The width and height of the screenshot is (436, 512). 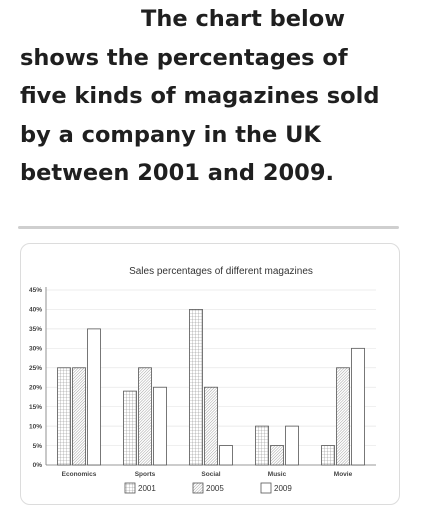 What do you see at coordinates (200, 96) in the screenshot?
I see `heading-line: five kinds of magazines sold` at bounding box center [200, 96].